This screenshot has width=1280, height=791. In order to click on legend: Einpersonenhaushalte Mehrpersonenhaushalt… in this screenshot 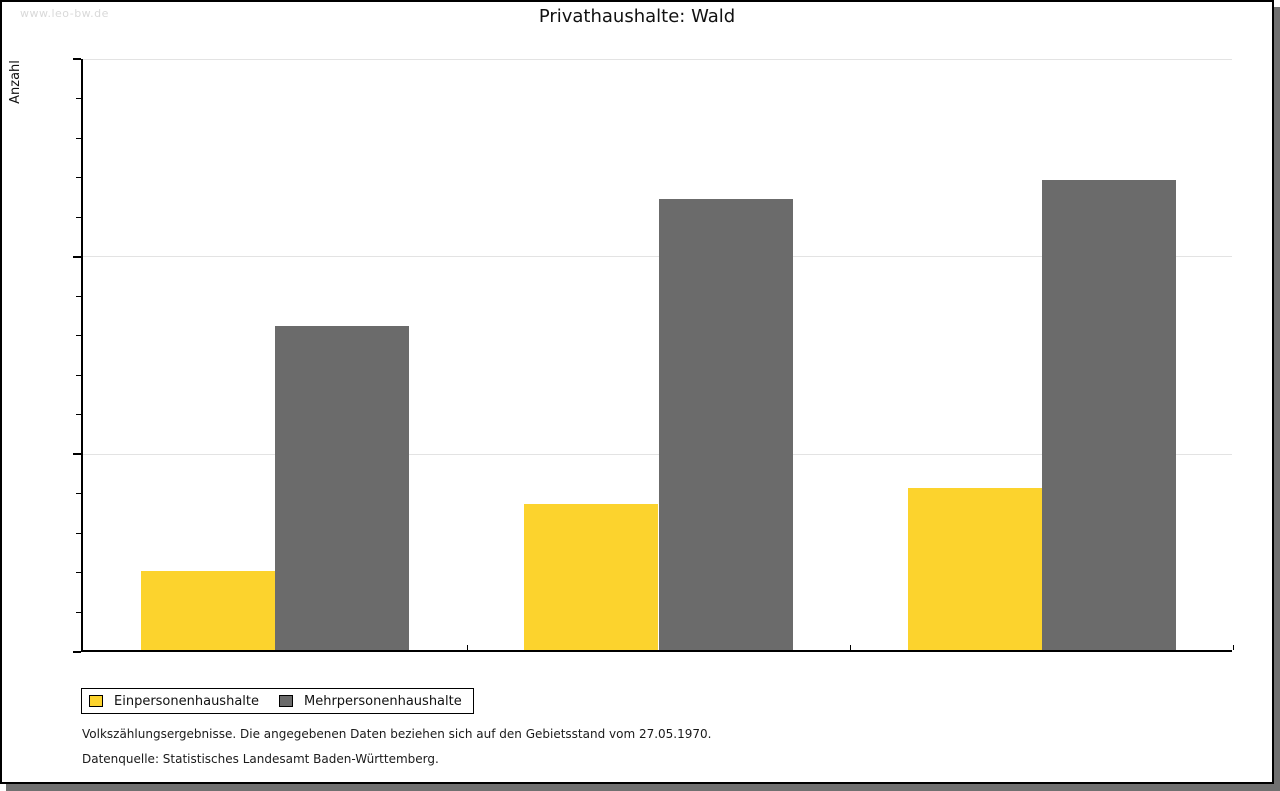, I will do `click(277, 701)`.